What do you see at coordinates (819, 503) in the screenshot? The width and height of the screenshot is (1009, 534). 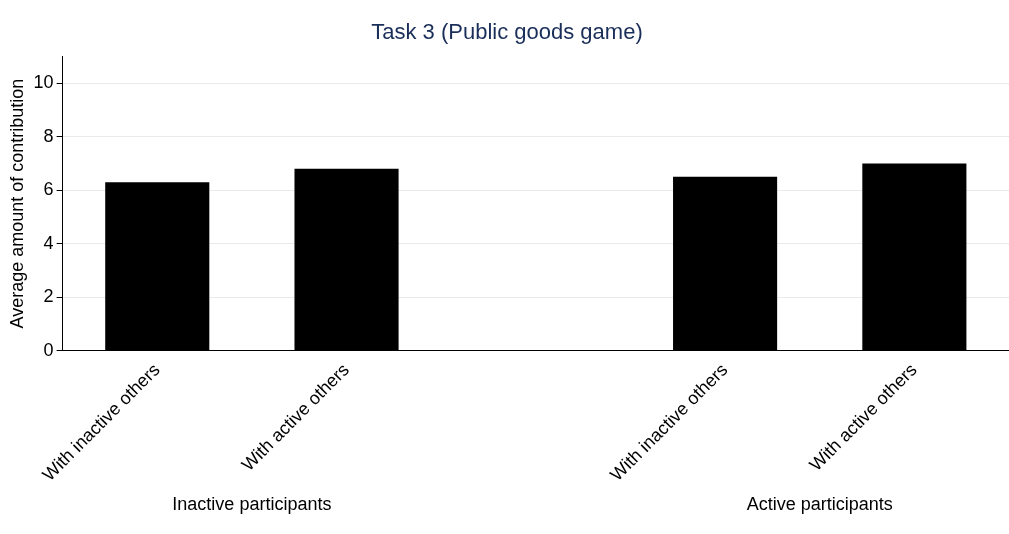 I see `text: Active participants` at bounding box center [819, 503].